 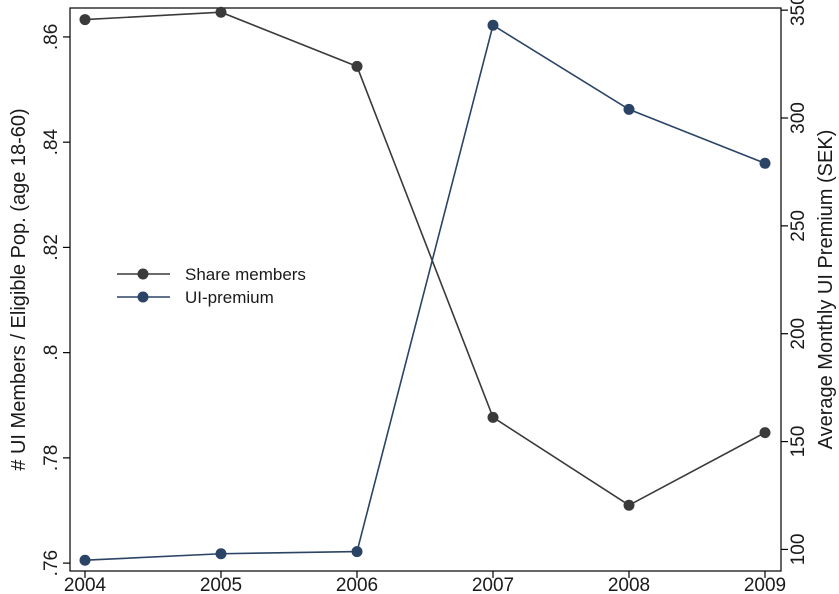 What do you see at coordinates (798, 334) in the screenshot?
I see `right-y-tick-label: 200` at bounding box center [798, 334].